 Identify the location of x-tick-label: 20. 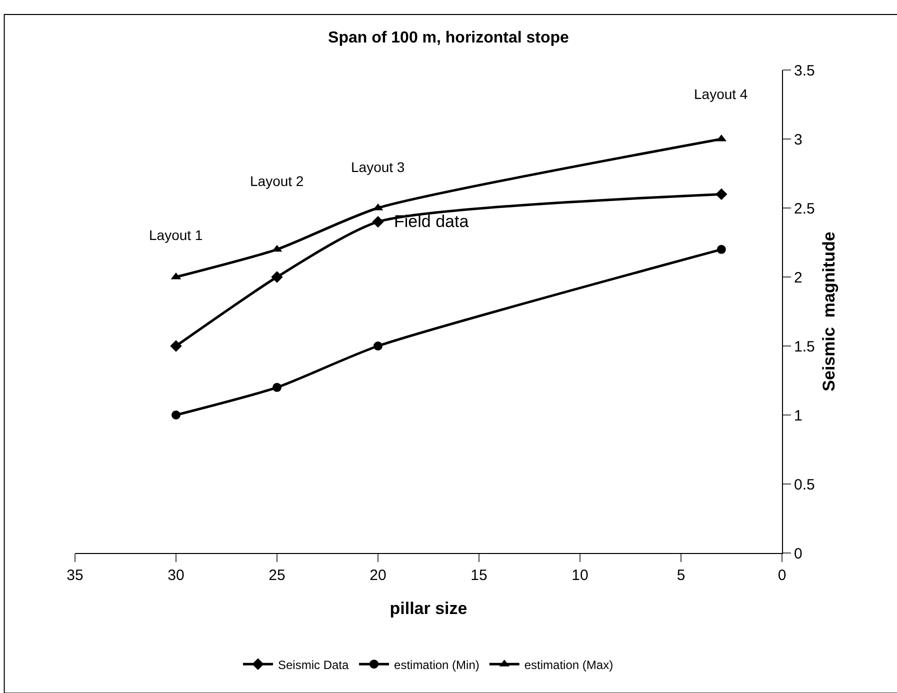
(378, 575).